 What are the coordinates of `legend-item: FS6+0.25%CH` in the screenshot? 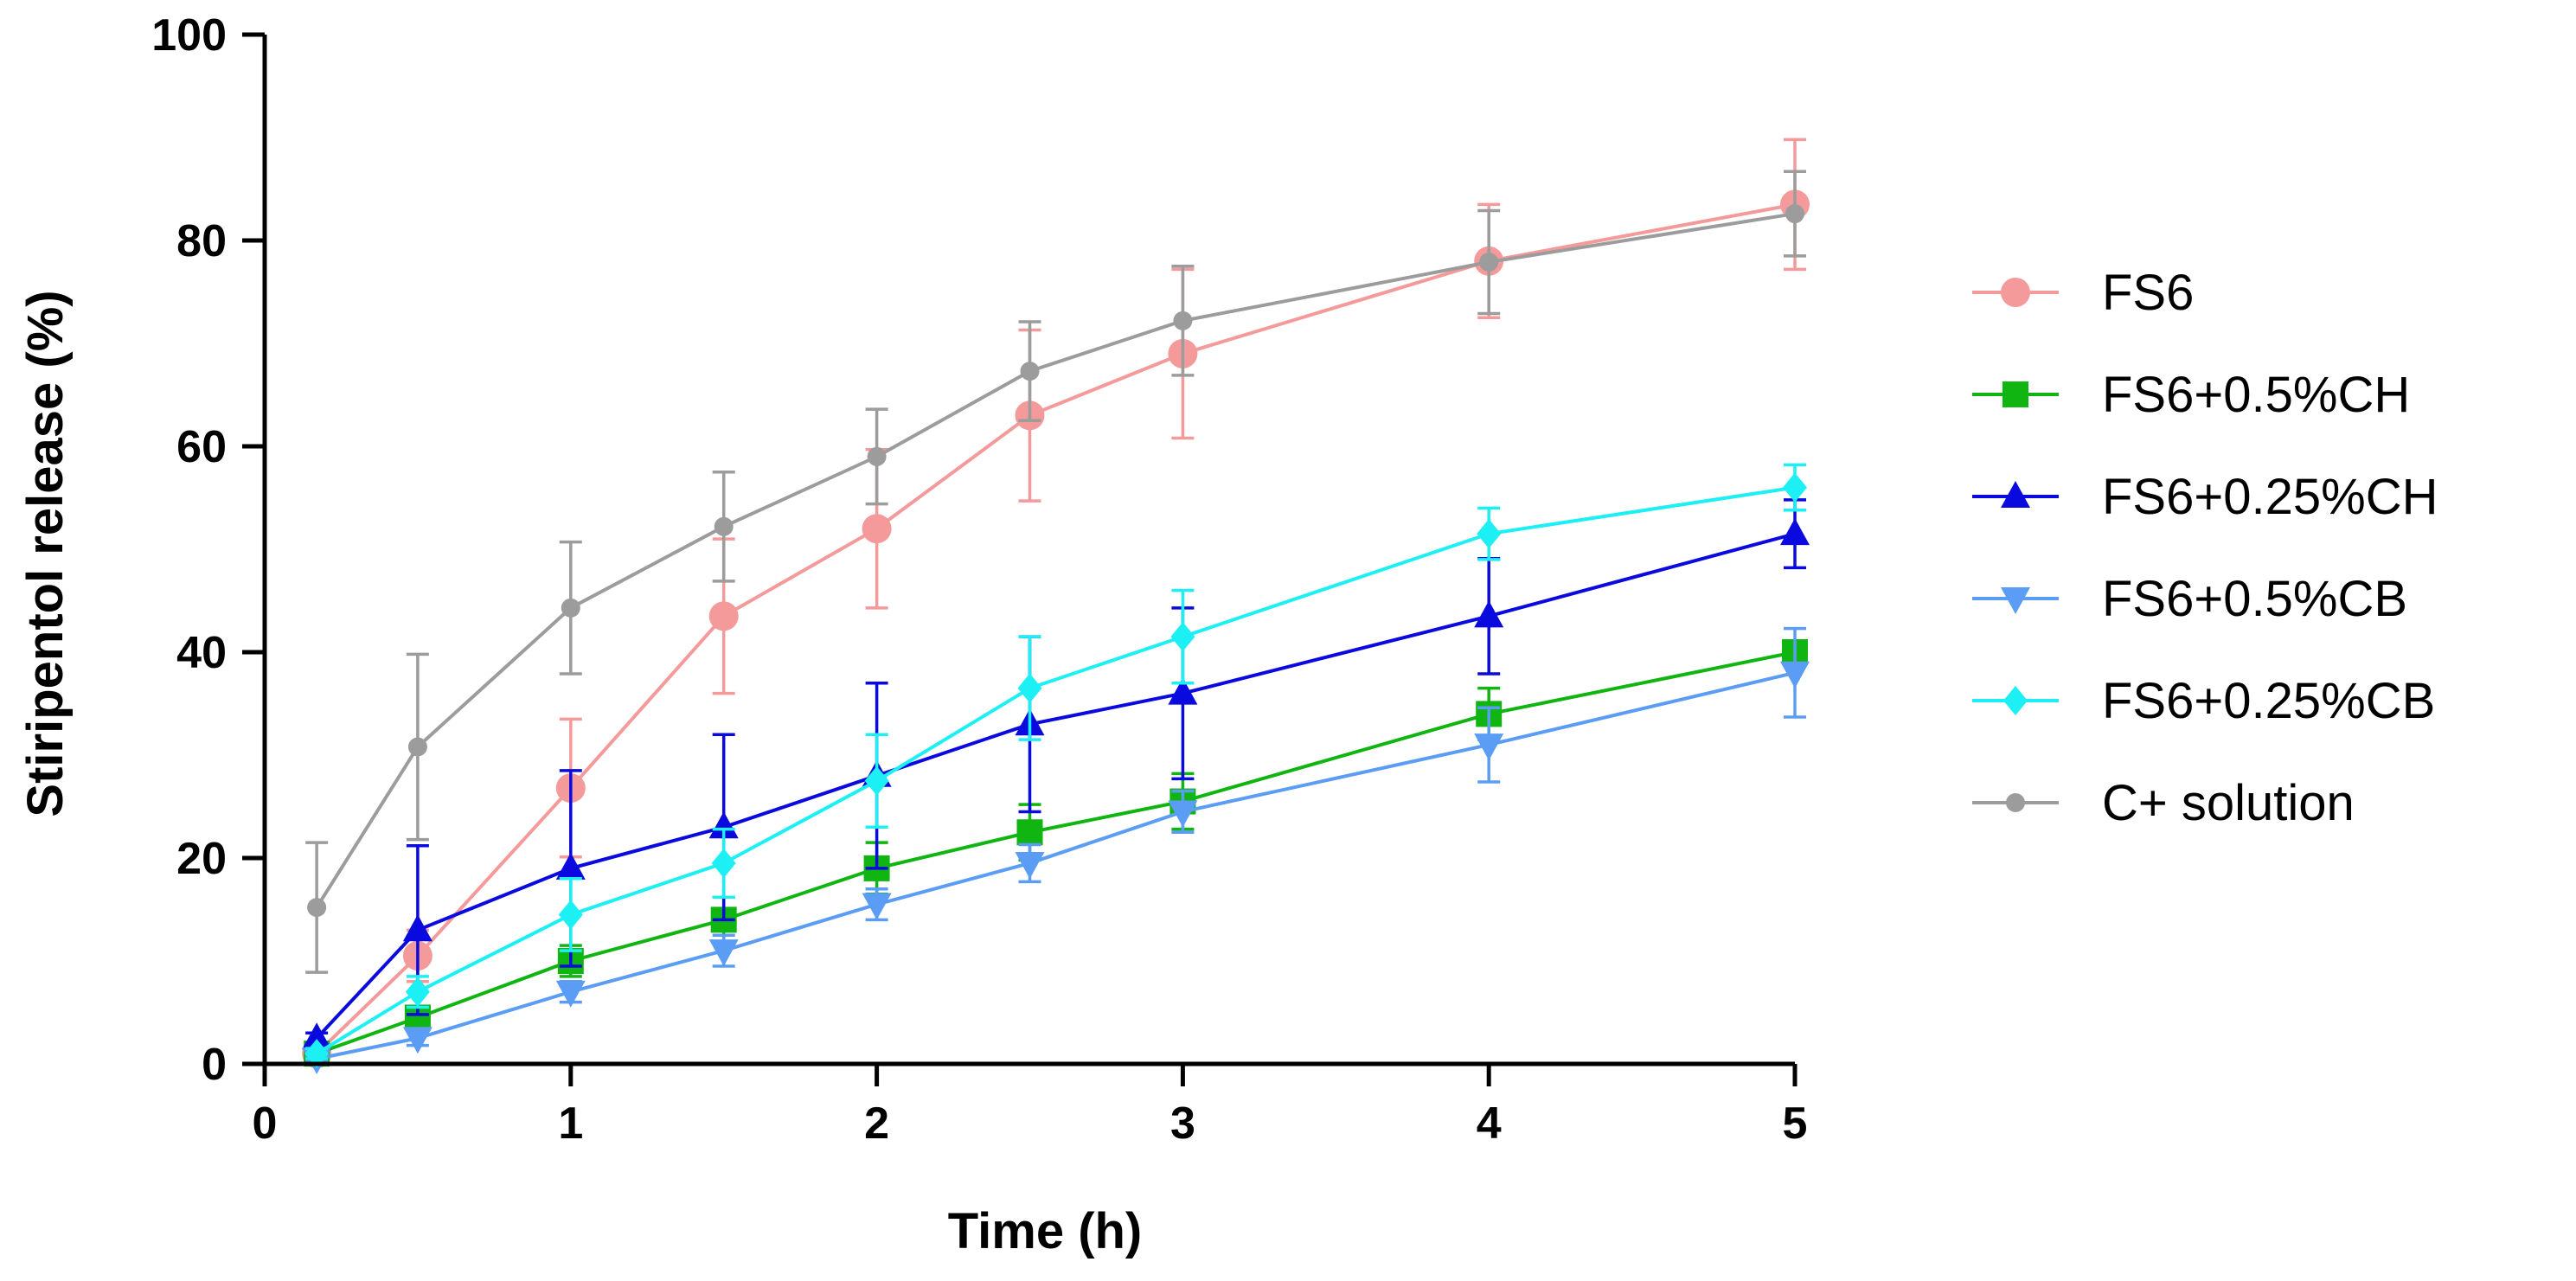 It's located at (2205, 497).